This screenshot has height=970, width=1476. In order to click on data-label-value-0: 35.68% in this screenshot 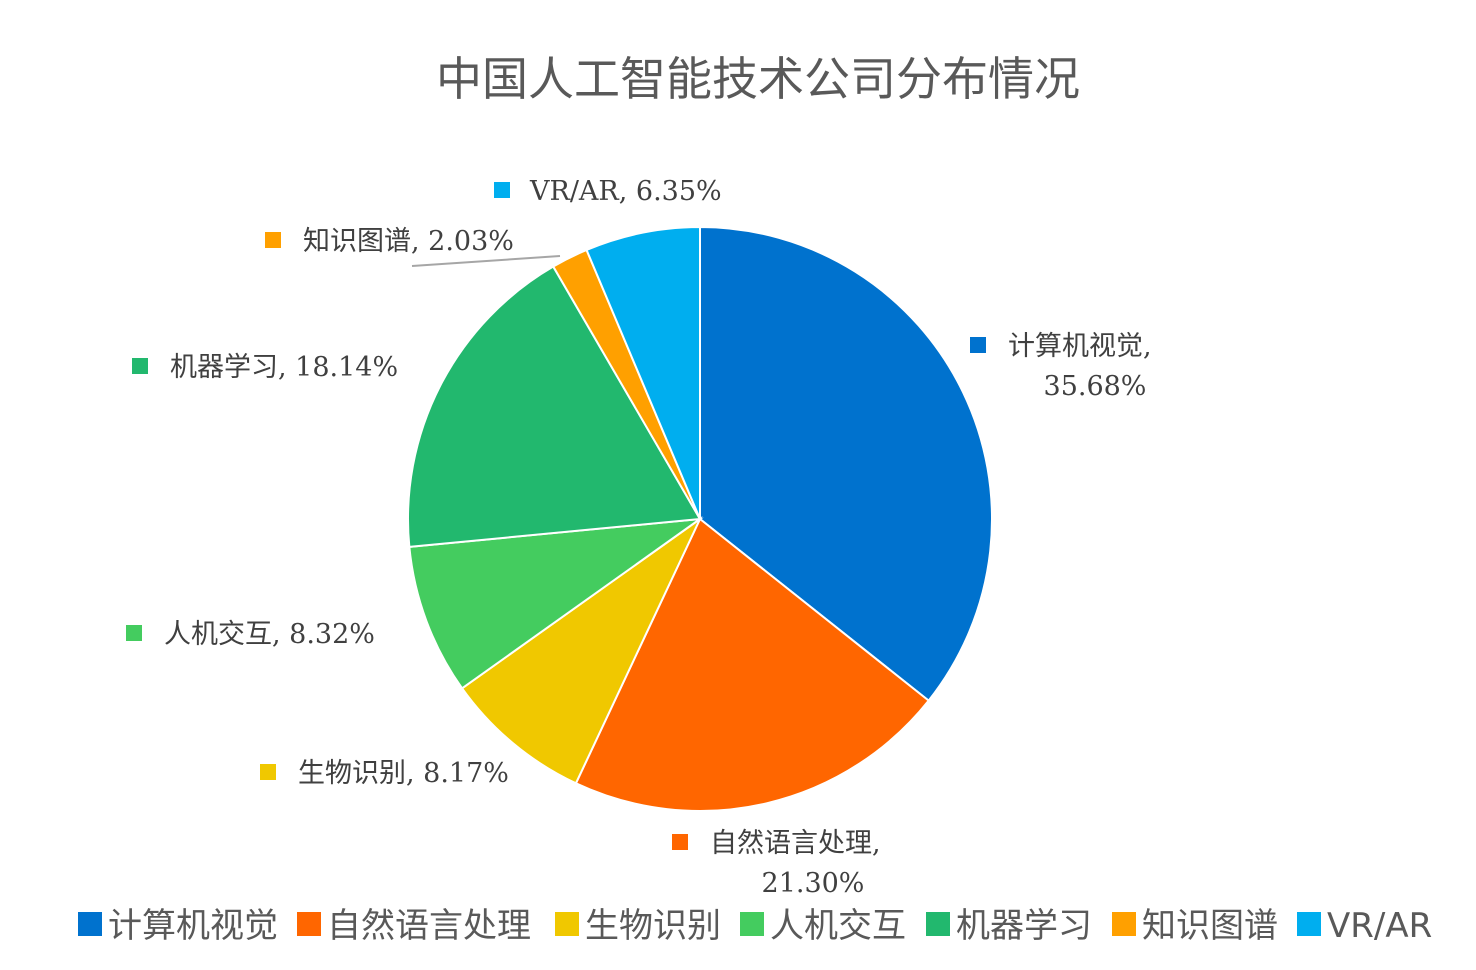, I will do `click(1095, 386)`.